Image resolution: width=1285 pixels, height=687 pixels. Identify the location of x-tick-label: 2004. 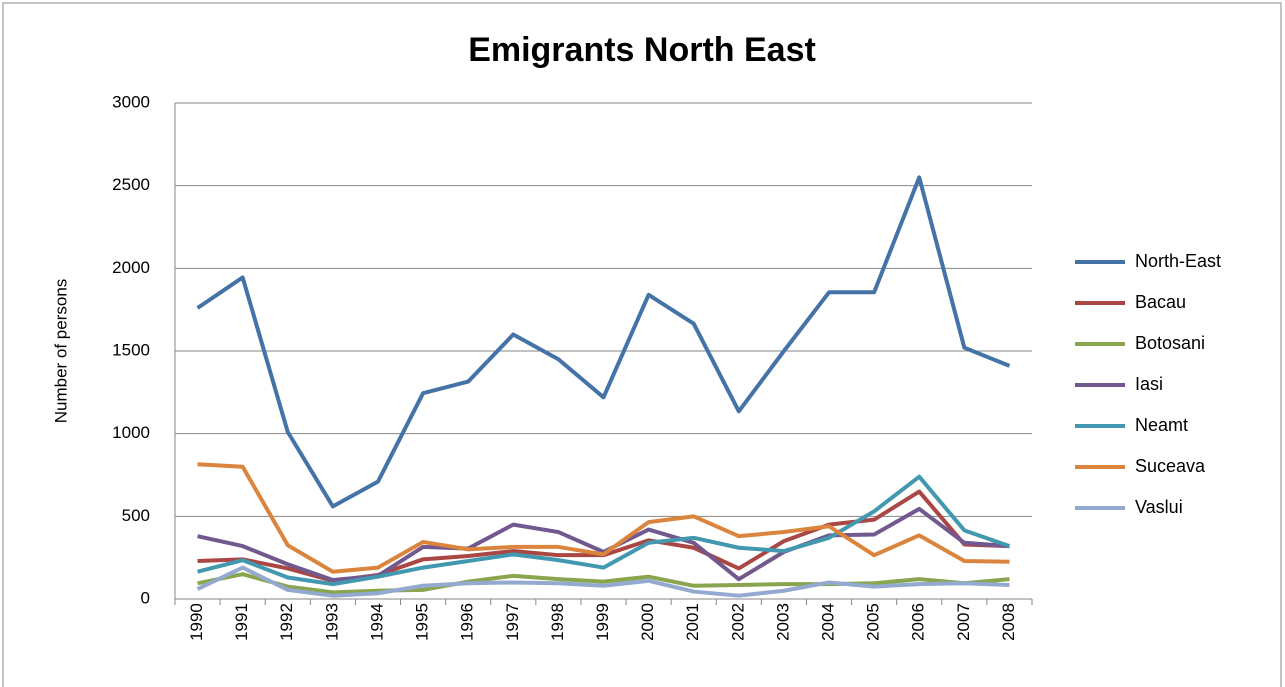
(828, 622).